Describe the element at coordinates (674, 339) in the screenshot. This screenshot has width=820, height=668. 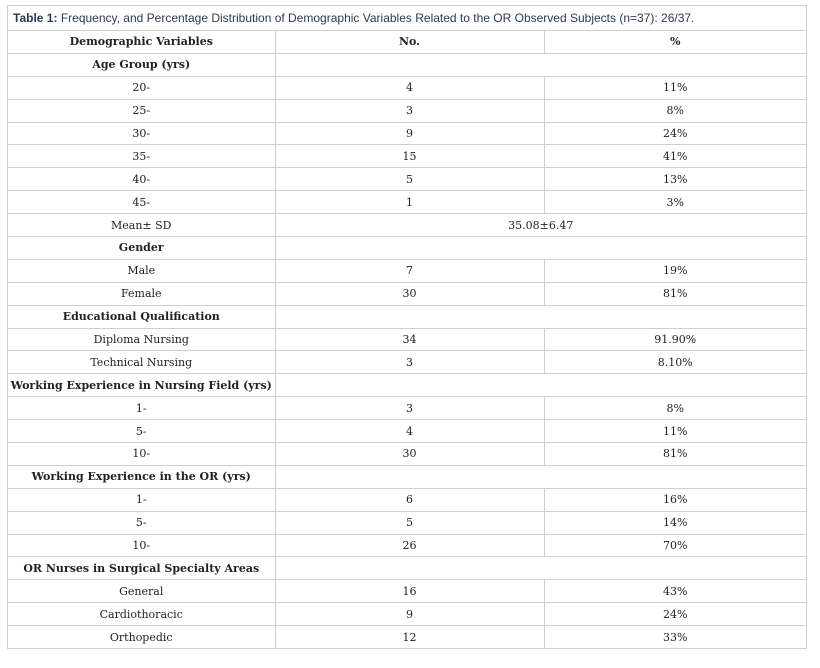
I see `cell: 91.90%` at that location.